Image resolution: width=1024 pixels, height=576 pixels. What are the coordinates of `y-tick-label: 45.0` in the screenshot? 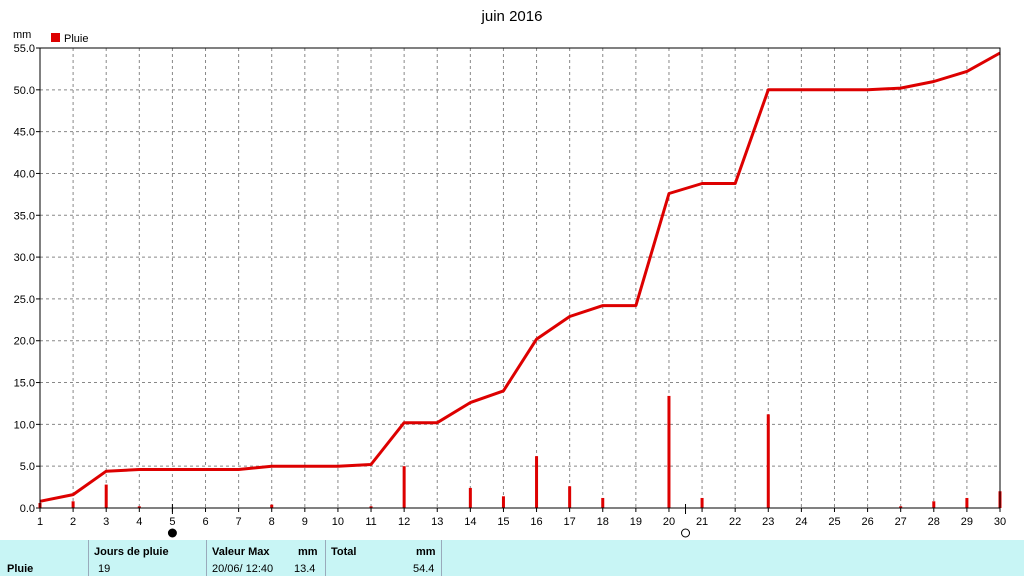 It's located at (24, 133).